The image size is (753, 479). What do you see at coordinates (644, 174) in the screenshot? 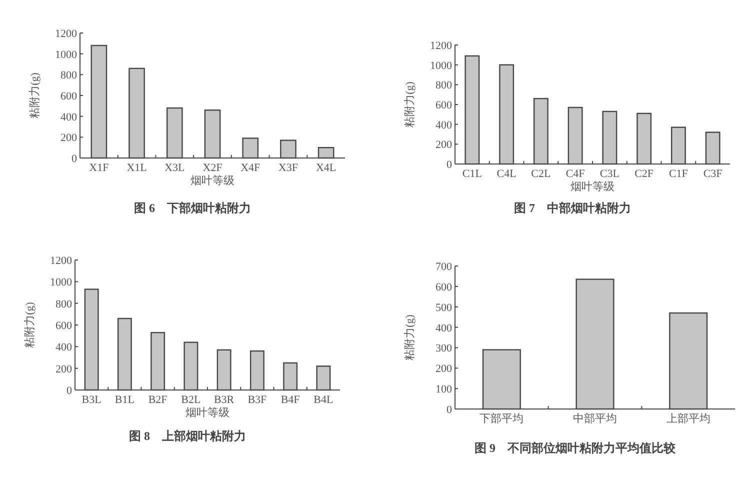
I see `x-tick-label: C2F` at bounding box center [644, 174].